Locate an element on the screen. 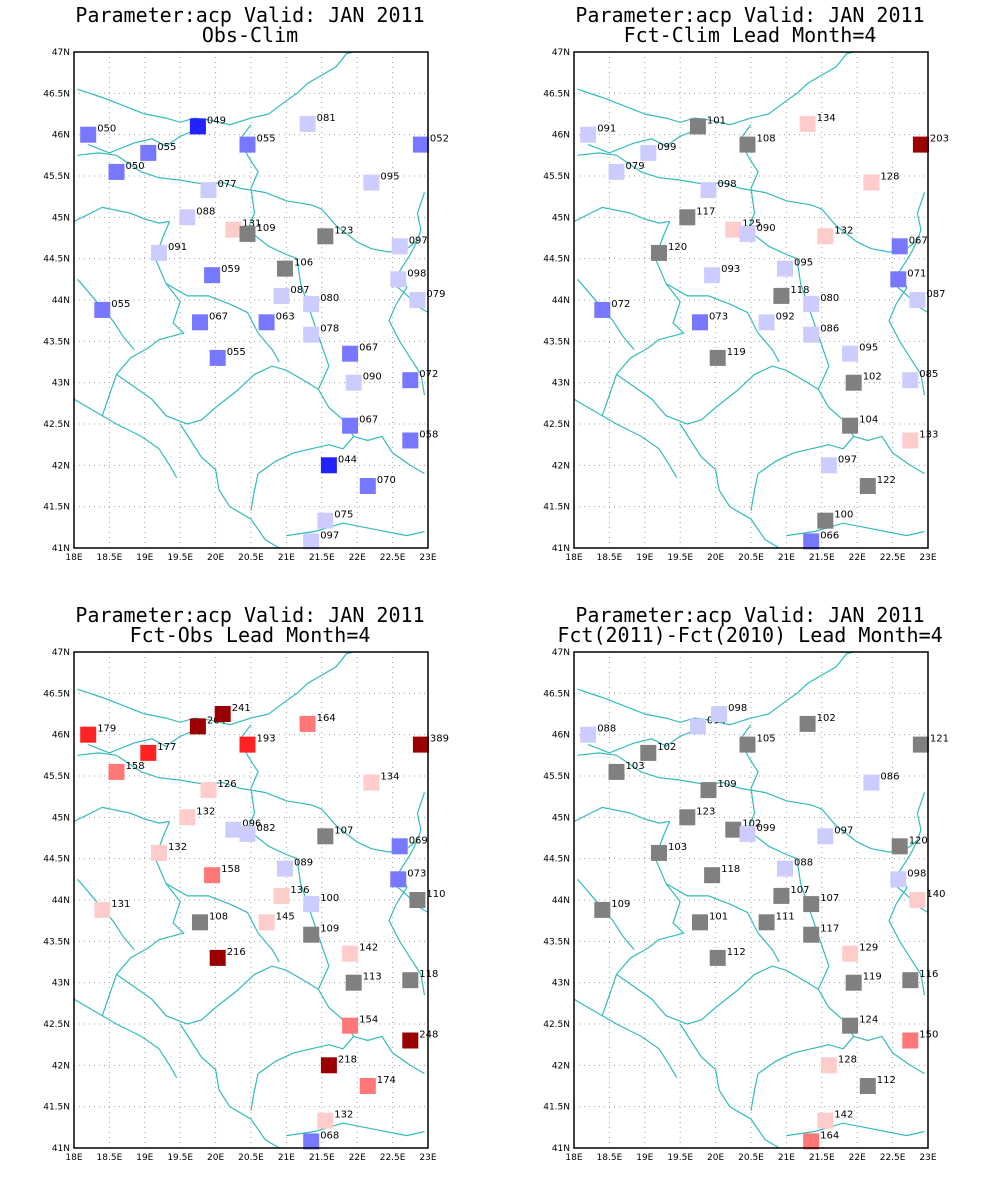 This screenshot has height=1200, width=1000. station-value-label: 126 is located at coordinates (227, 784).